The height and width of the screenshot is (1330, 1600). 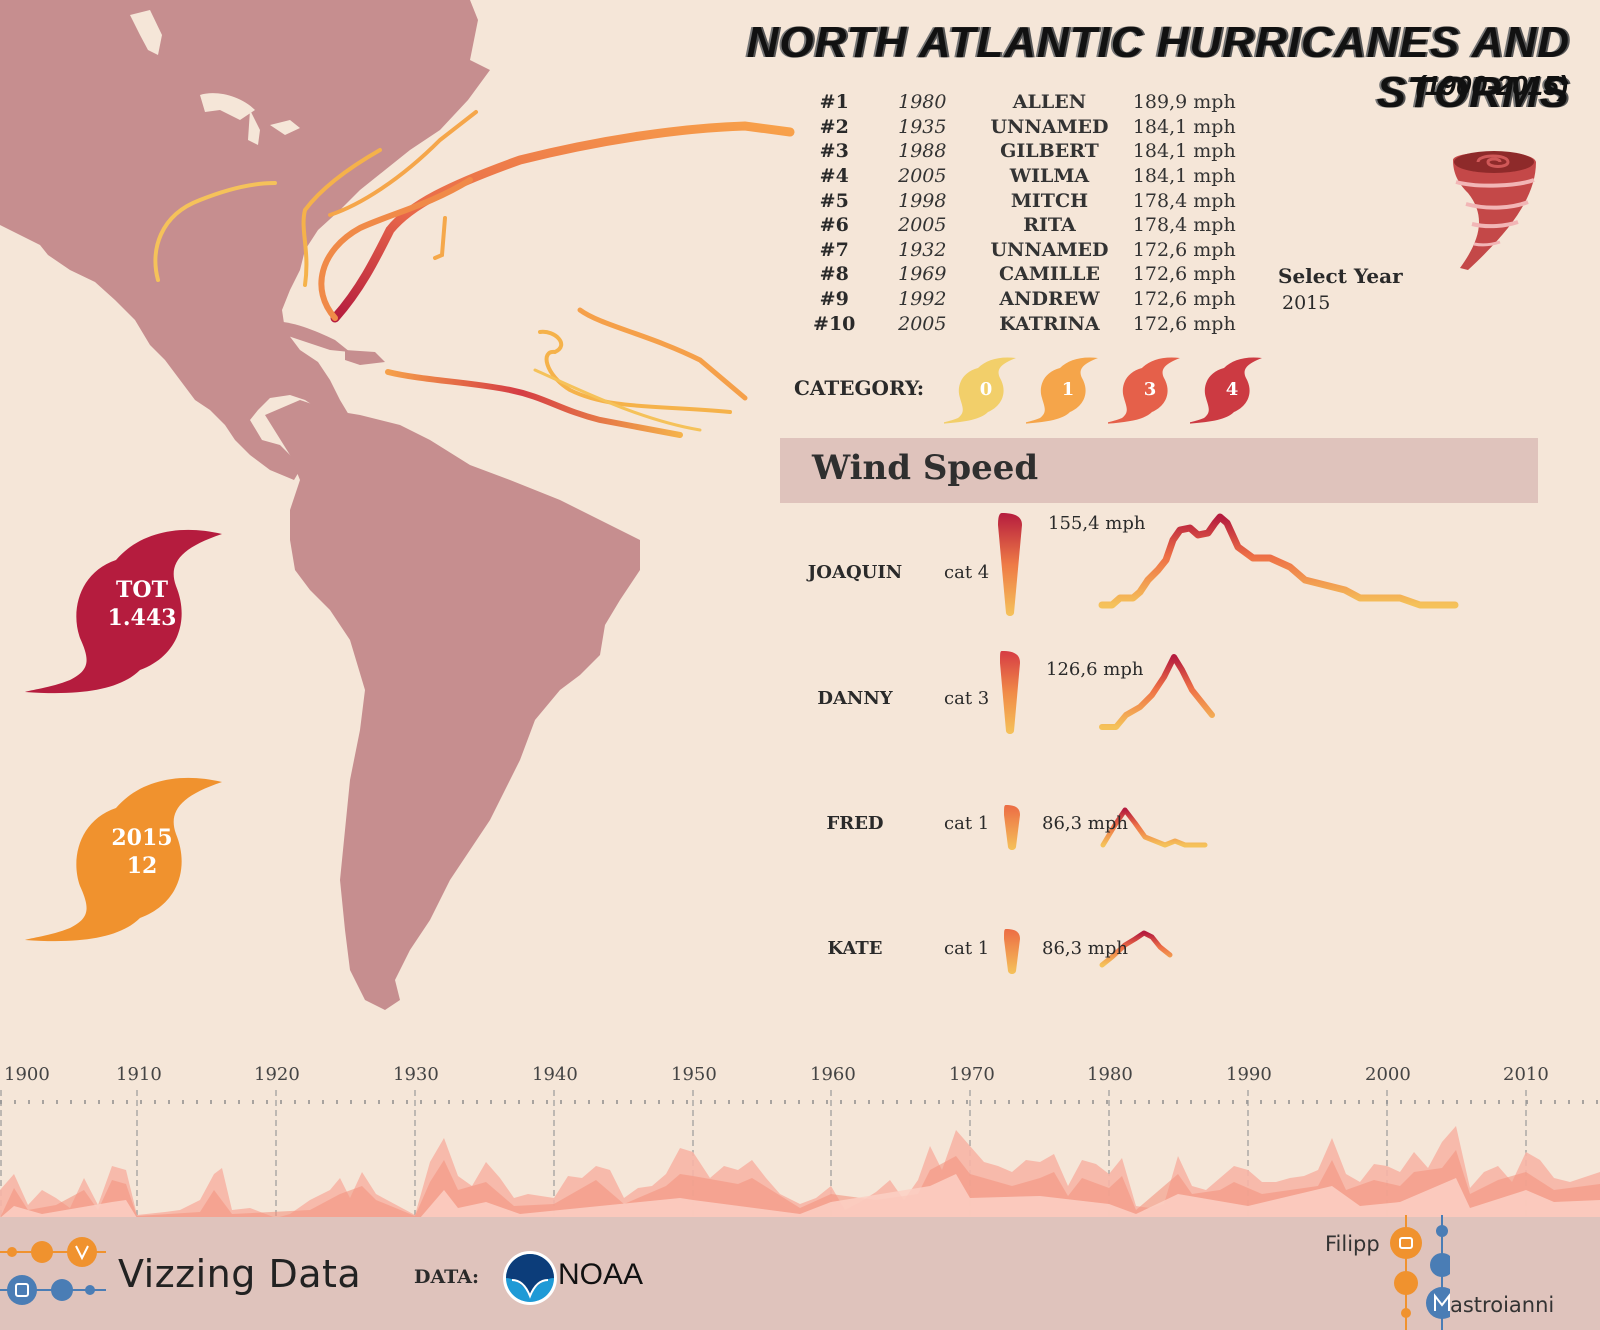 What do you see at coordinates (1278, 561) in the screenshot?
I see `joaquin-wind-line` at bounding box center [1278, 561].